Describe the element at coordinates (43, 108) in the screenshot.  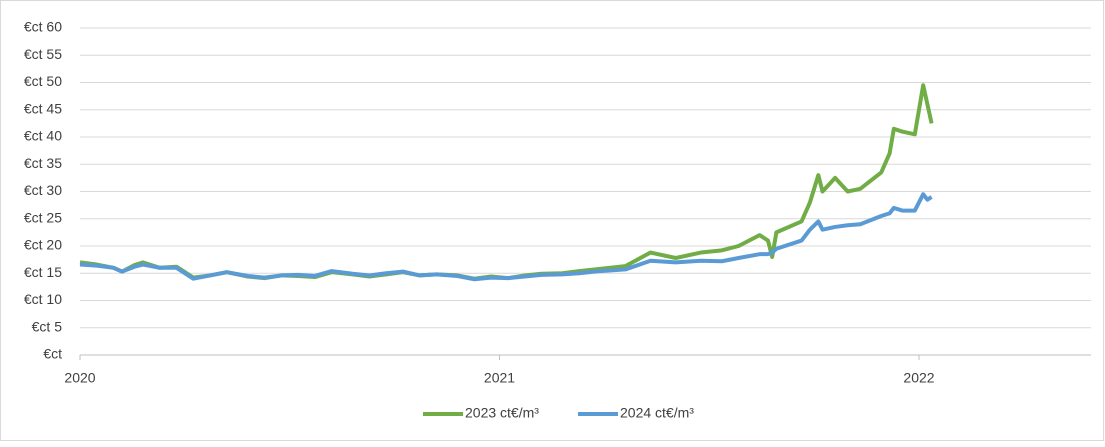
I see `y-tick-label: €ct 45` at that location.